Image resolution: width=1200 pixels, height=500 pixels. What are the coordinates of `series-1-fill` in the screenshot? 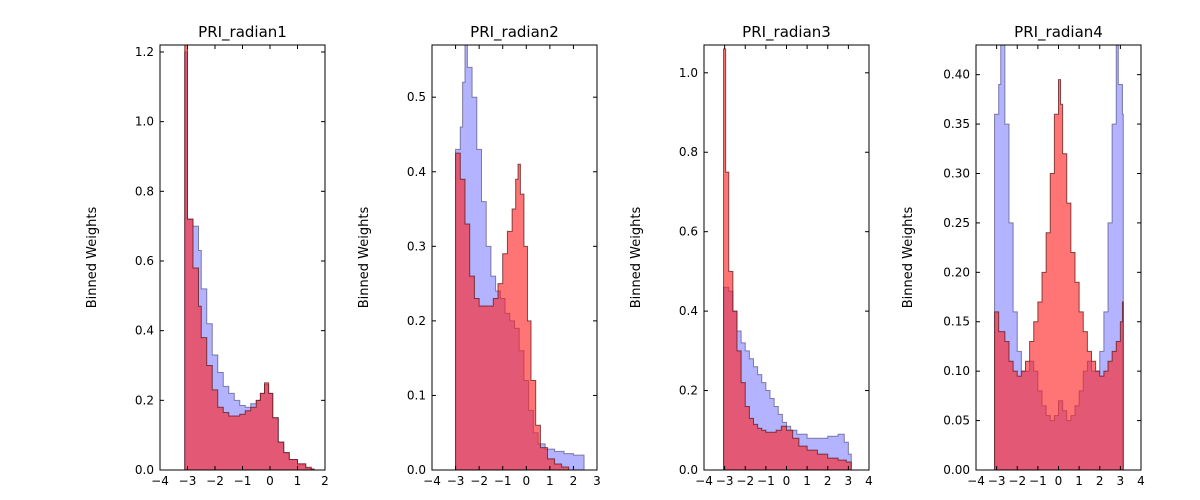 It's located at (248, 260).